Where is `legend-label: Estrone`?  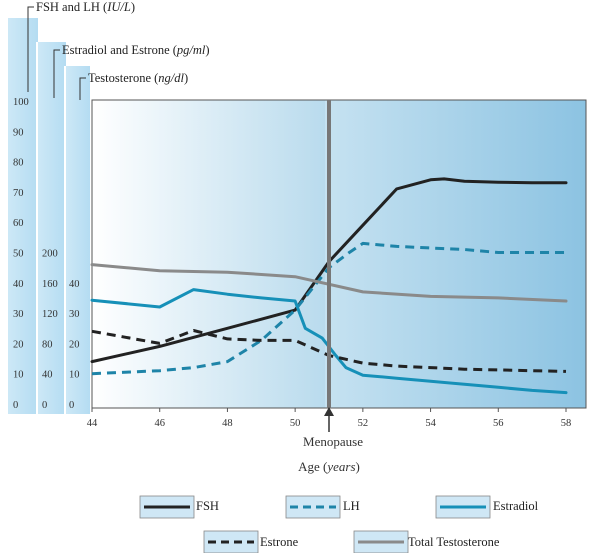
legend-label: Estrone is located at coordinates (279, 542).